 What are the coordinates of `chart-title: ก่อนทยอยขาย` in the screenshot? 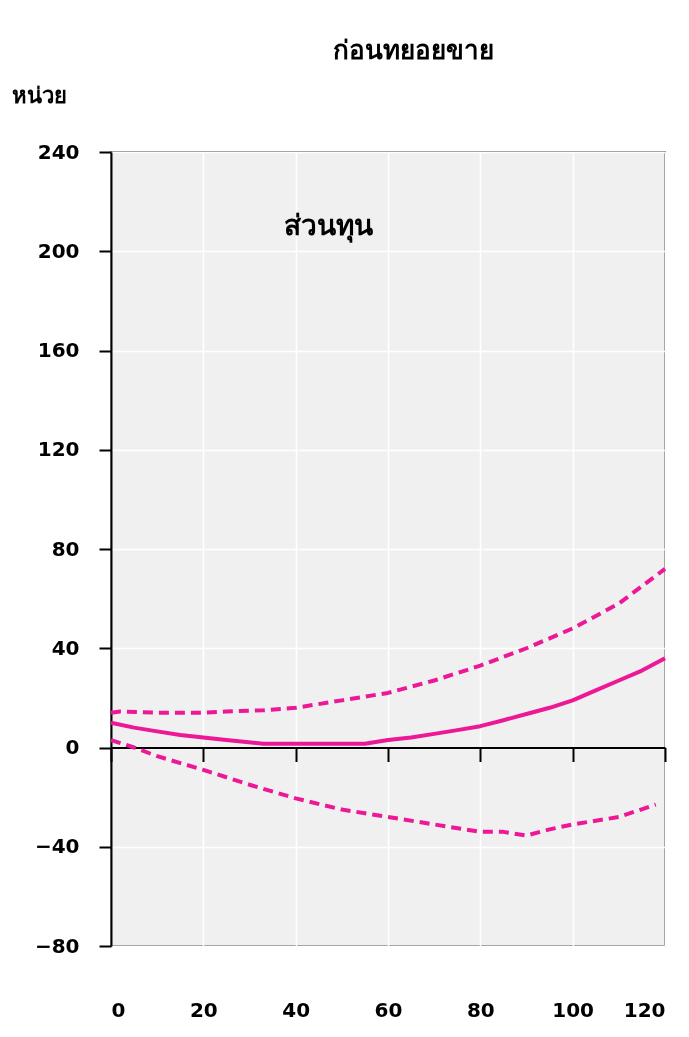 It's located at (413, 50).